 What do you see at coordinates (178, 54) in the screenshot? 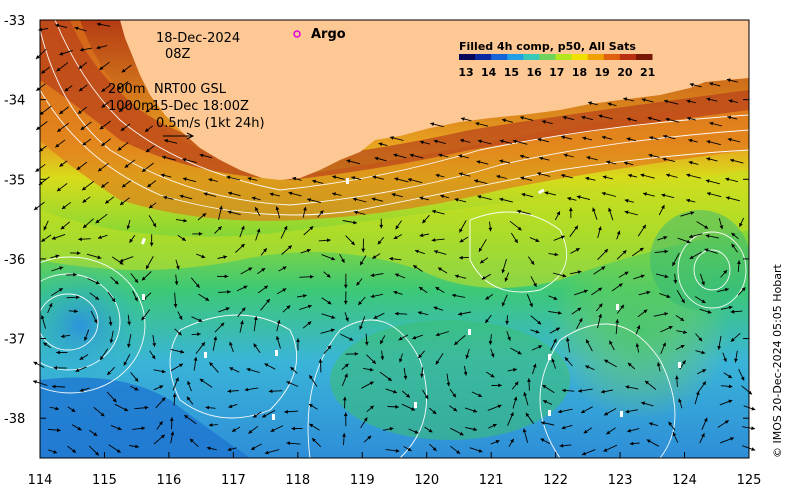
I see `map-hour: 08Z` at bounding box center [178, 54].